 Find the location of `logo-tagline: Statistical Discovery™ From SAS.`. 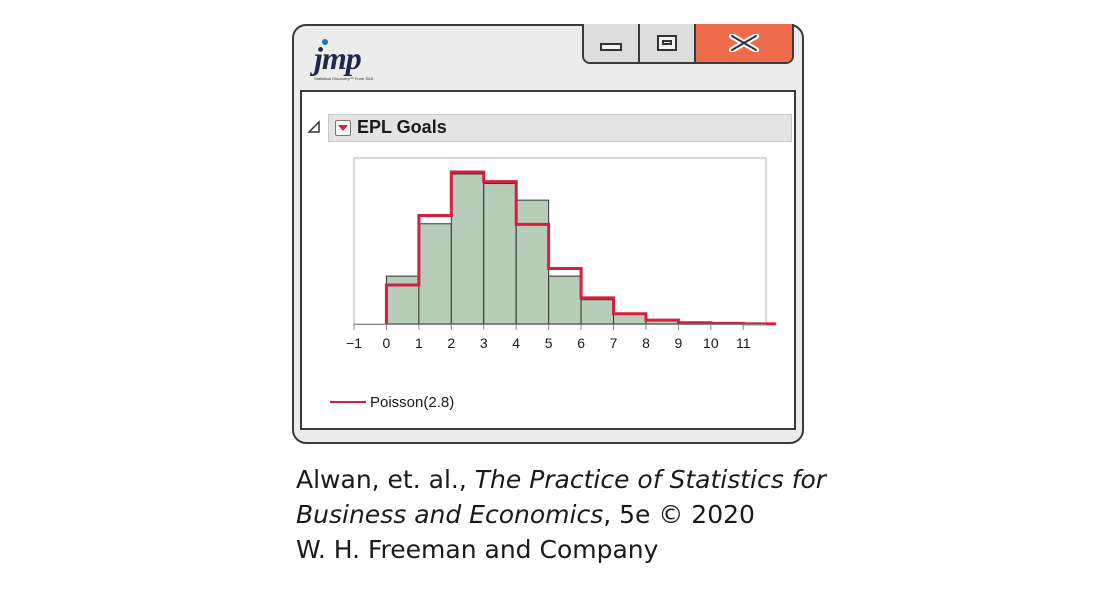

logo-tagline: Statistical Discovery™ From SAS. is located at coordinates (344, 78).